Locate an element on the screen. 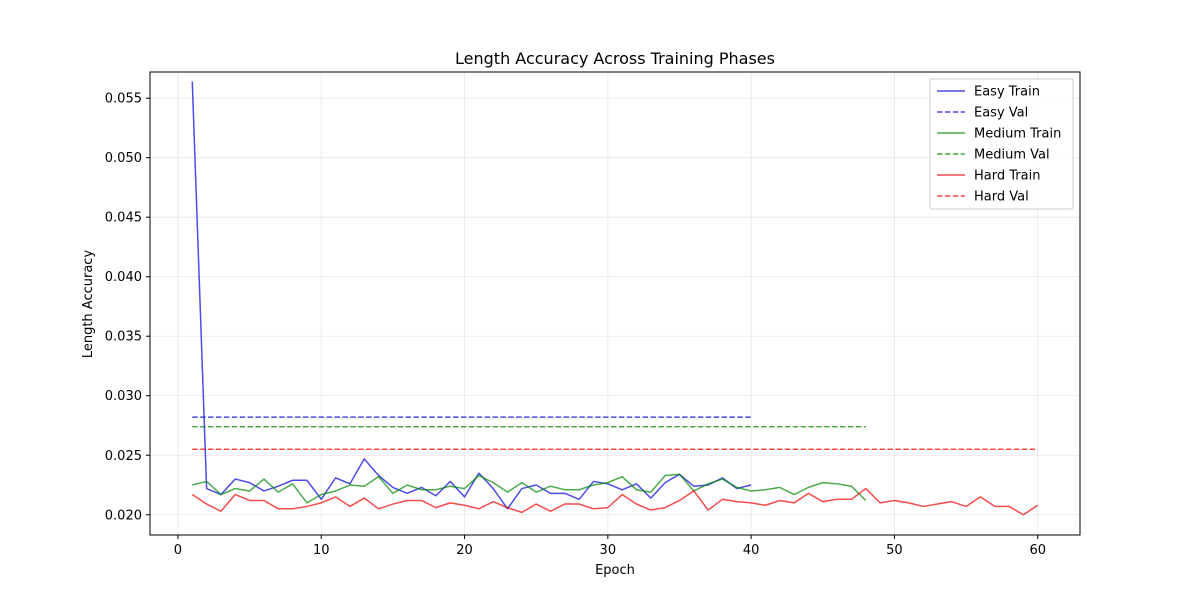 This screenshot has width=1200, height=600. x-tick-label: 0 is located at coordinates (178, 550).